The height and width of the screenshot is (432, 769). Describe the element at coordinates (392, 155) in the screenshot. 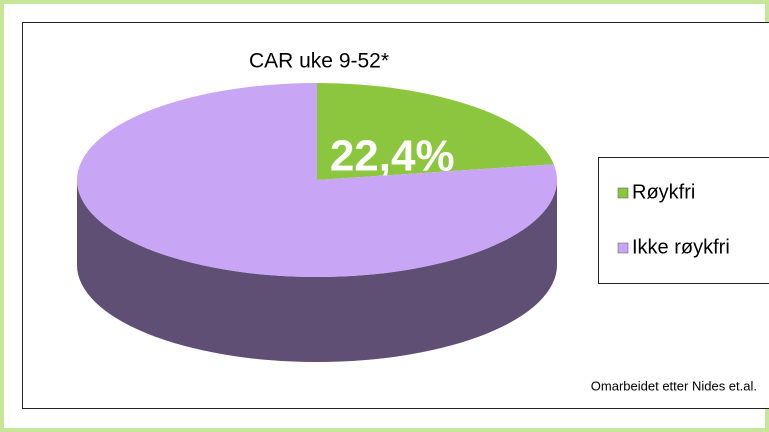

I see `value-label: 22,4%` at that location.